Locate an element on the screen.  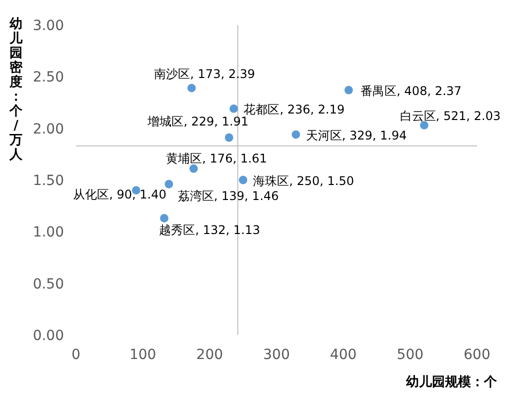
y-tick-label: 2.50 is located at coordinates (48, 78).